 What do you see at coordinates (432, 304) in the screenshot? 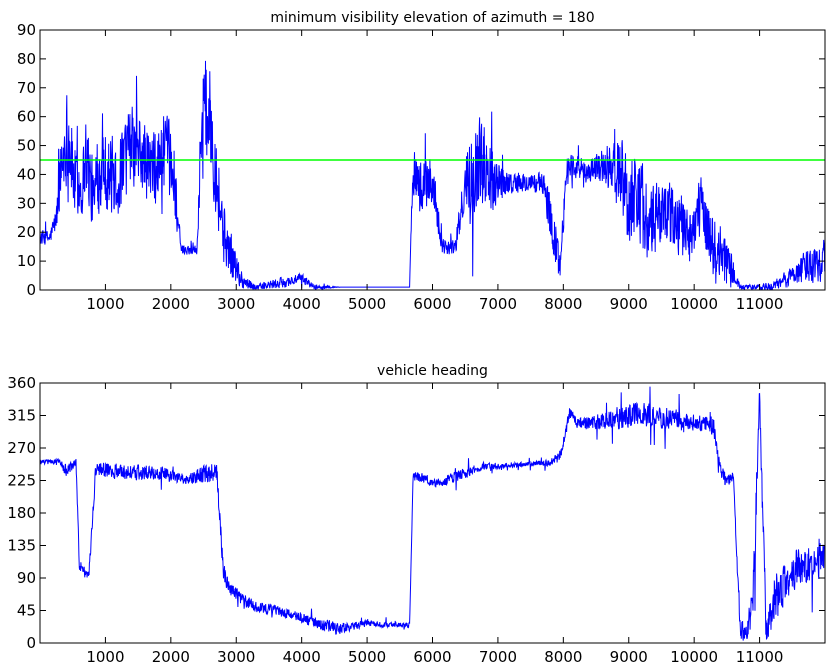
I see `top-chart-x-tick-label: 6000` at bounding box center [432, 304].